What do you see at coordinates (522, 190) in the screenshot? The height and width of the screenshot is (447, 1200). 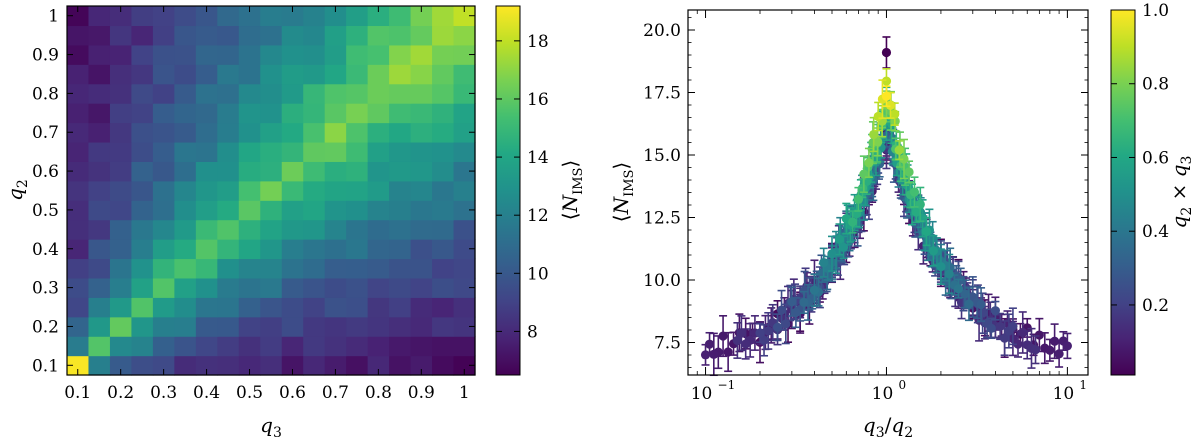 I see `heatmap-colorbar: 8 10 12 14 16 18` at bounding box center [522, 190].